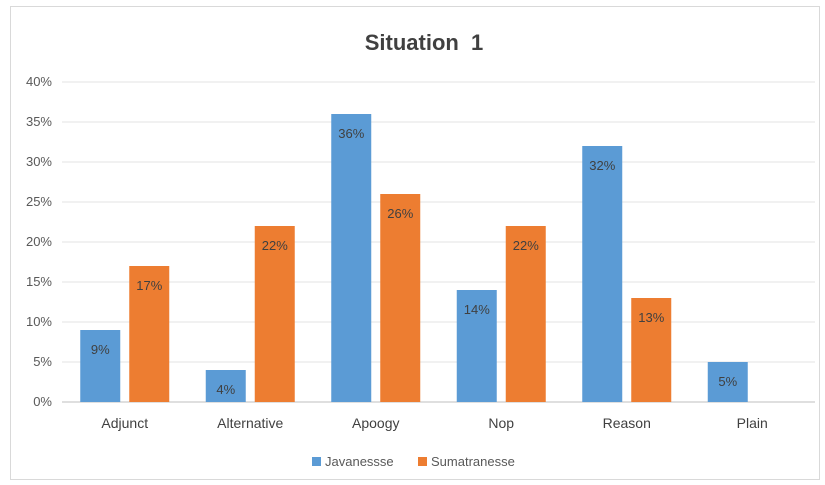 The height and width of the screenshot is (485, 825). Describe the element at coordinates (400, 213) in the screenshot. I see `data-label: 26%` at that location.